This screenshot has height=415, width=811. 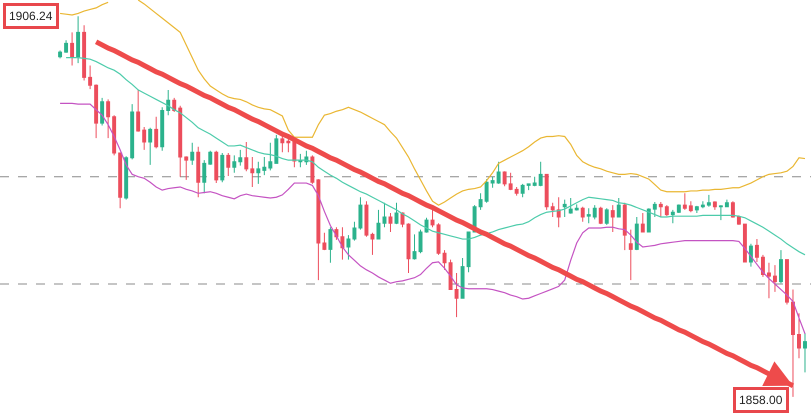 I want to click on annotation: 1858.00, so click(x=761, y=400).